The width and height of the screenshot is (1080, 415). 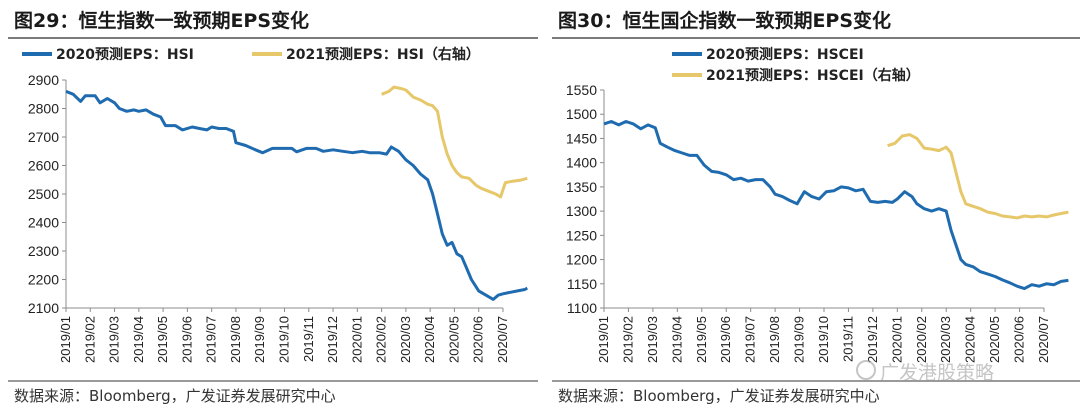 What do you see at coordinates (43, 194) in the screenshot?
I see `y-tick-label: 2500` at bounding box center [43, 194].